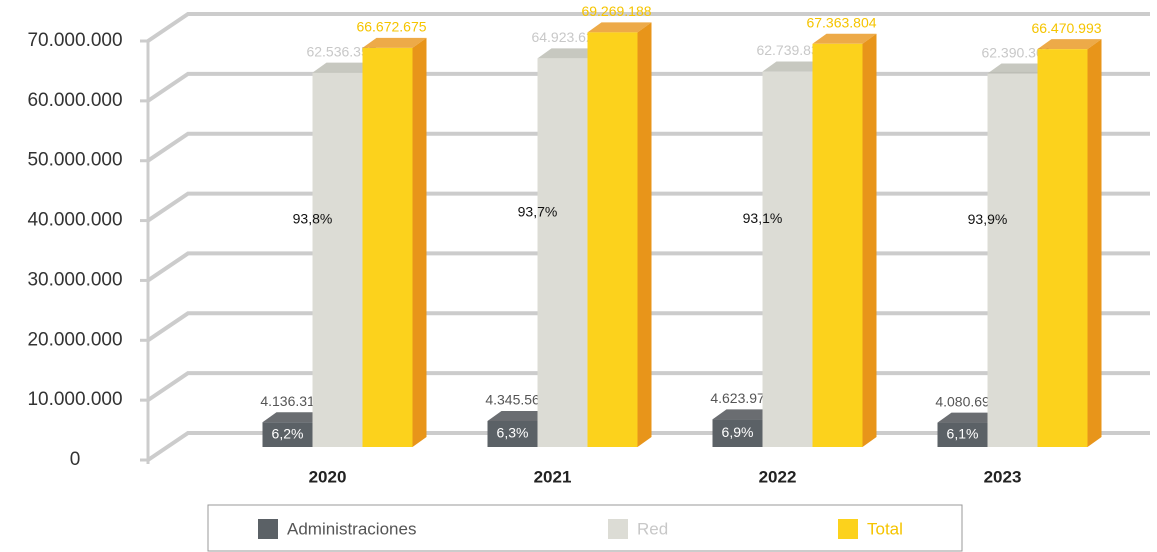  I want to click on value-label: 62.390.301, so click(1016, 52).